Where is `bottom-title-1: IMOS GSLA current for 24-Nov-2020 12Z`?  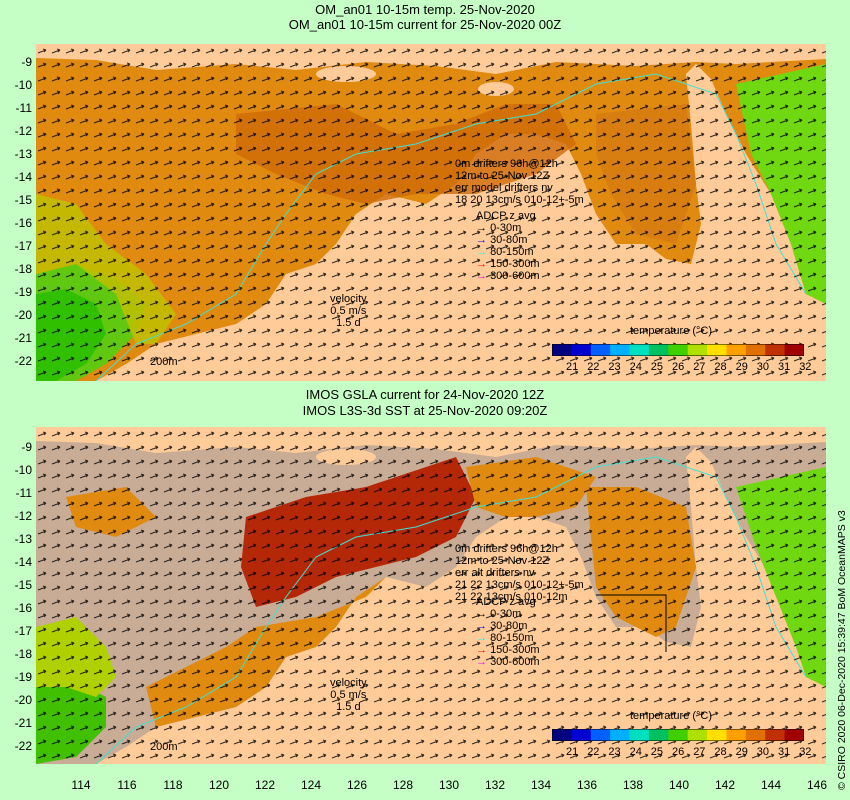 bottom-title-1: IMOS GSLA current for 24-Nov-2020 12Z is located at coordinates (425, 394).